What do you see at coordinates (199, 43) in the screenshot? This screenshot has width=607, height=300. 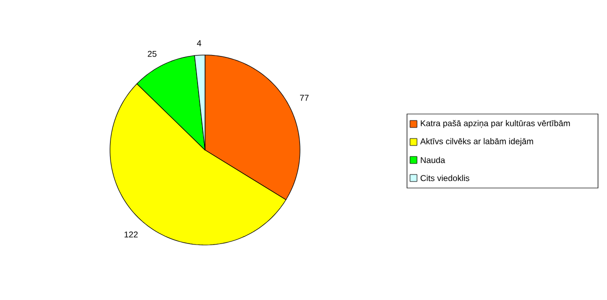 I see `data-label: 4` at bounding box center [199, 43].